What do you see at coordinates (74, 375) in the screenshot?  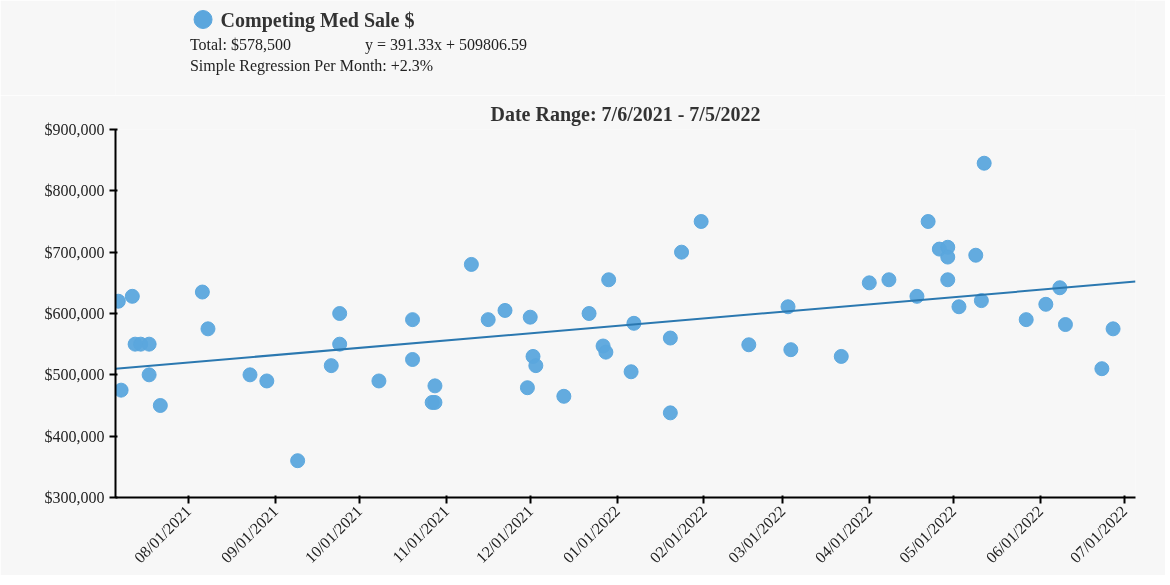 I see `y-tick-label: $500,000` at bounding box center [74, 375].